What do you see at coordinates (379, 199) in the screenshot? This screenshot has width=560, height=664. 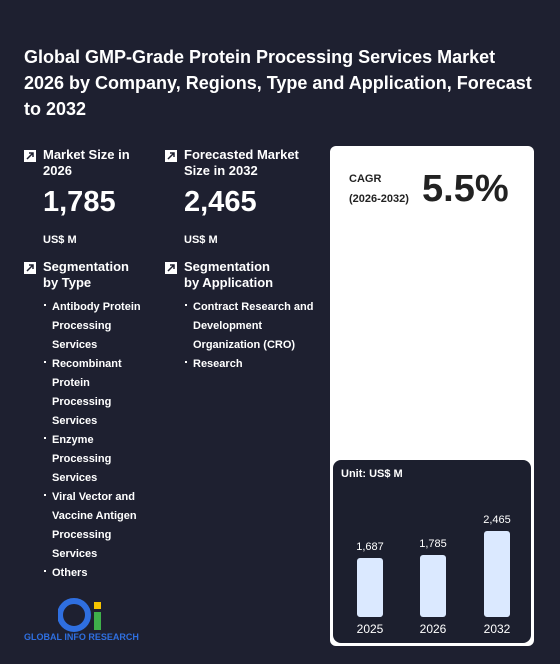 I see `cagr-period: (2026-2032)` at bounding box center [379, 199].